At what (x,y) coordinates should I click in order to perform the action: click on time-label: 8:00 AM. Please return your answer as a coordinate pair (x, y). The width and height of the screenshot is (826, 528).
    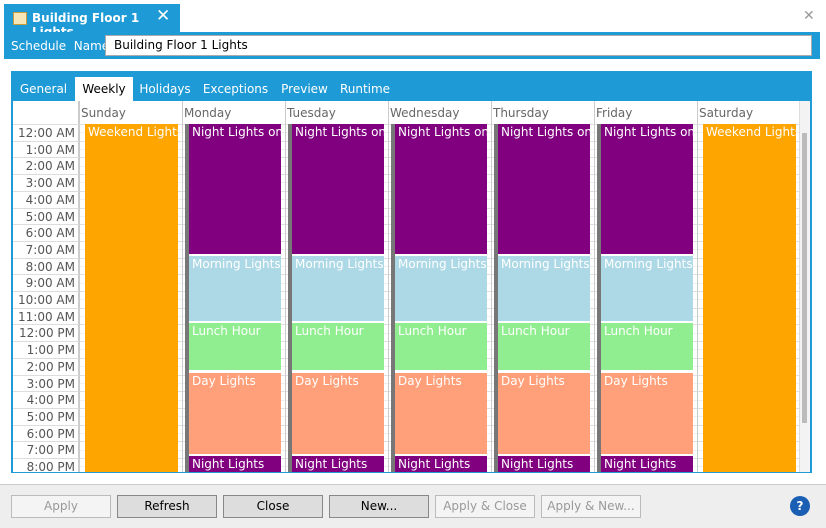
    Looking at the image, I should click on (50, 266).